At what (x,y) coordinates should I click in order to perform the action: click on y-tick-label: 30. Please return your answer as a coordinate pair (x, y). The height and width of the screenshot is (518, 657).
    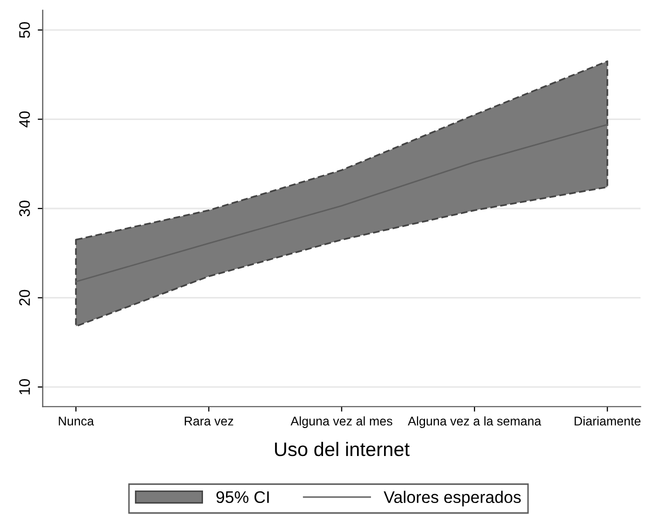
    Looking at the image, I should click on (24, 208).